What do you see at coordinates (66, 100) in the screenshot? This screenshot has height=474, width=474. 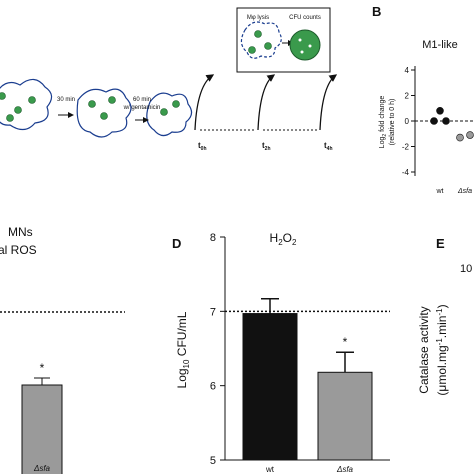 I see `step-label: 30 min` at bounding box center [66, 100].